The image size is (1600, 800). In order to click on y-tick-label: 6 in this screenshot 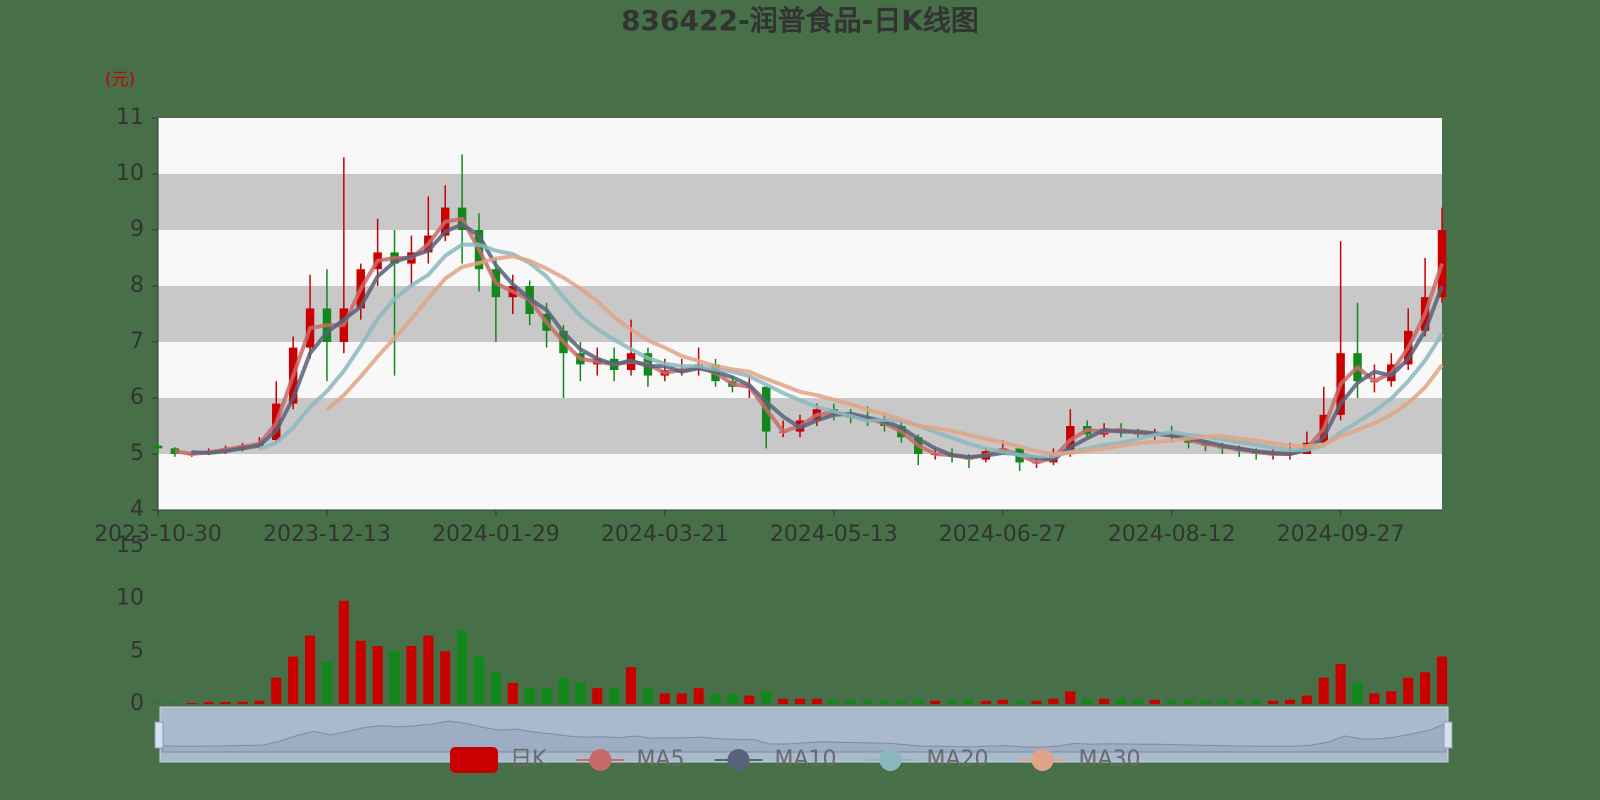, I will do `click(137, 397)`.